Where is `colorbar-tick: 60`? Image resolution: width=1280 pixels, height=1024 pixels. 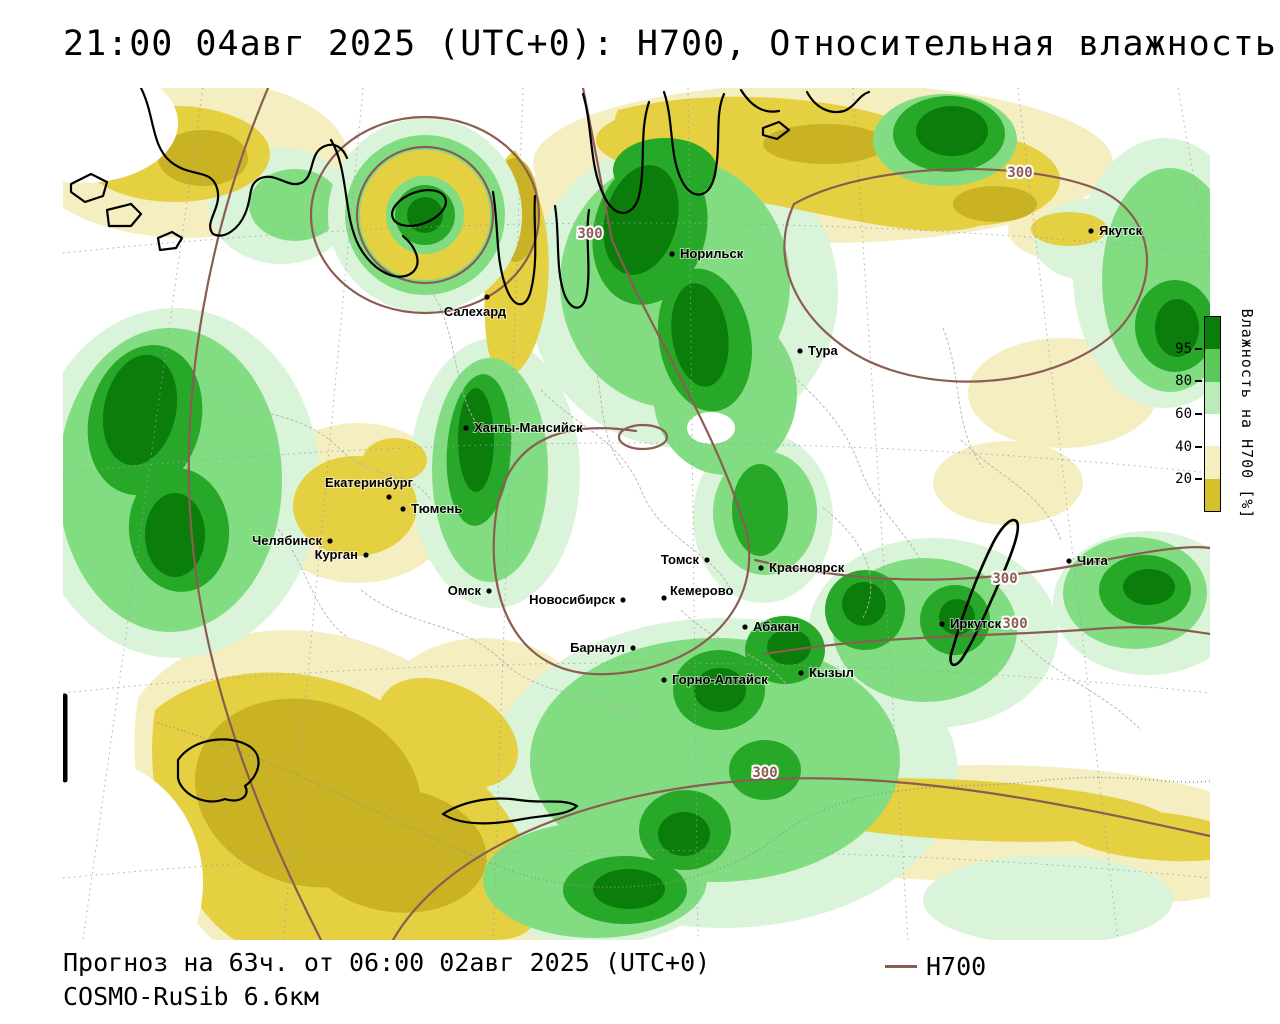 colorbar-tick: 60 is located at coordinates (1188, 414).